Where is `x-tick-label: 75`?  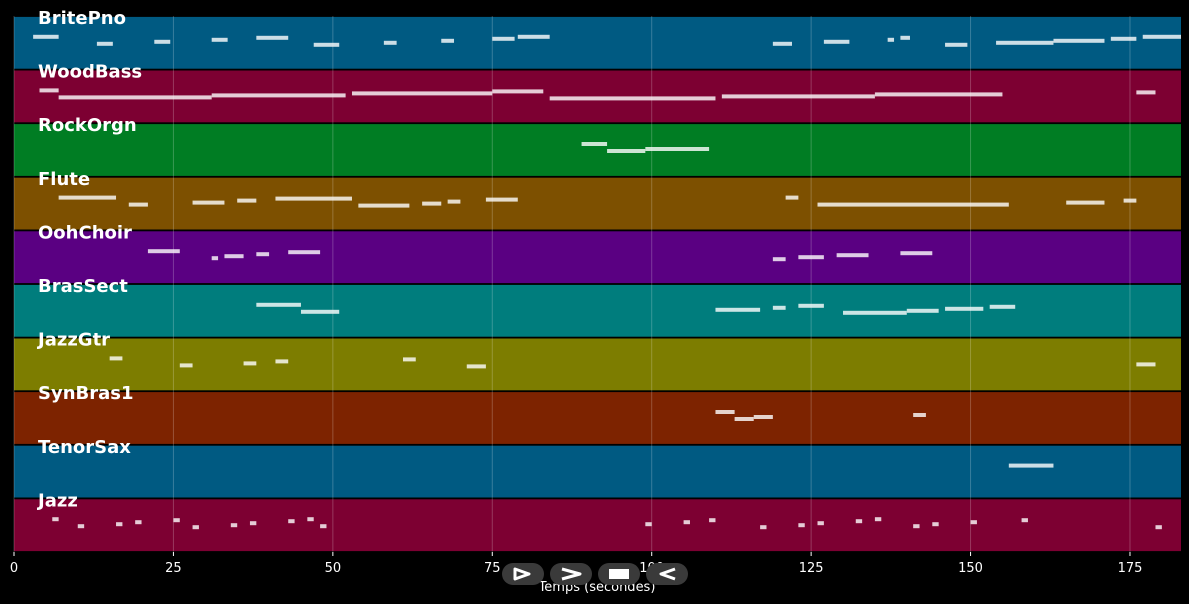
x-tick-label: 75 is located at coordinates (492, 568).